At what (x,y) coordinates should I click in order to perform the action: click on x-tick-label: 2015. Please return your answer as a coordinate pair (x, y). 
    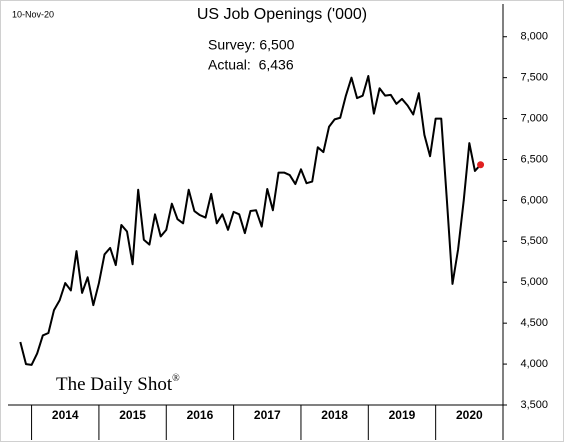
    Looking at the image, I should click on (132, 415).